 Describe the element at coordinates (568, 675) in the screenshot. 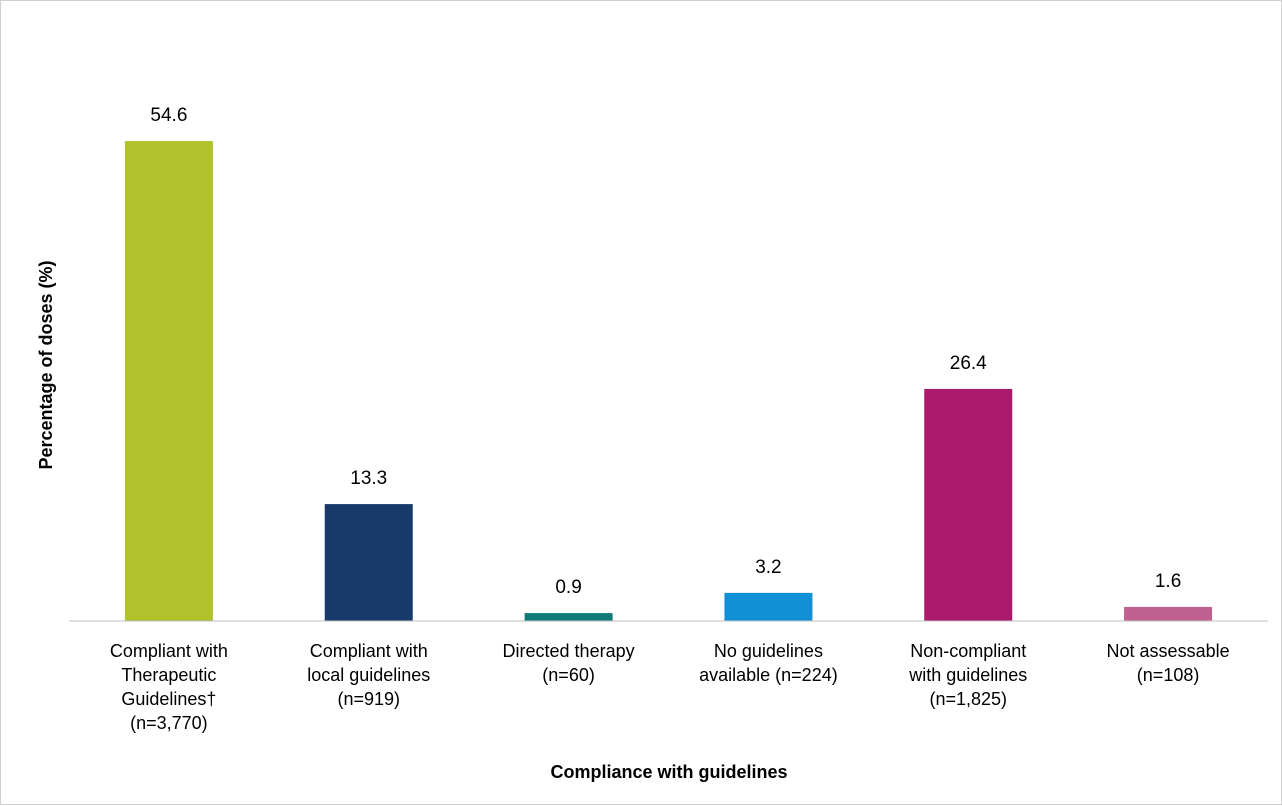

I see `category-label-line: (n=60)` at that location.